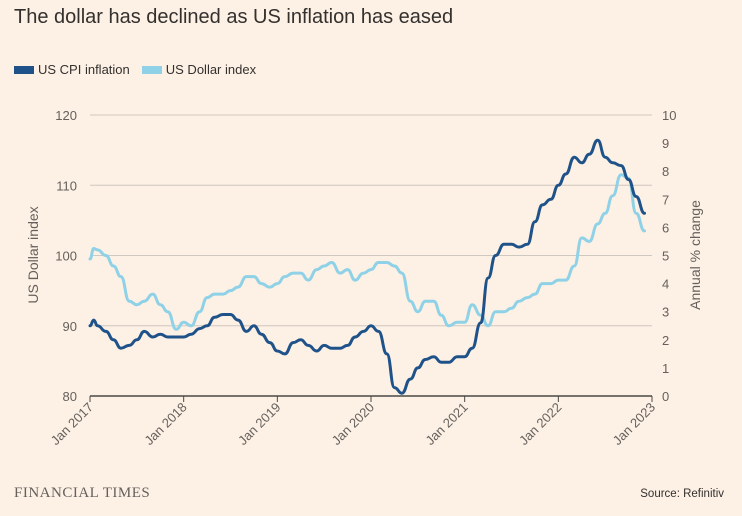 The height and width of the screenshot is (516, 742). Describe the element at coordinates (151, 69) in the screenshot. I see `legend-swatch-dollar` at that location.